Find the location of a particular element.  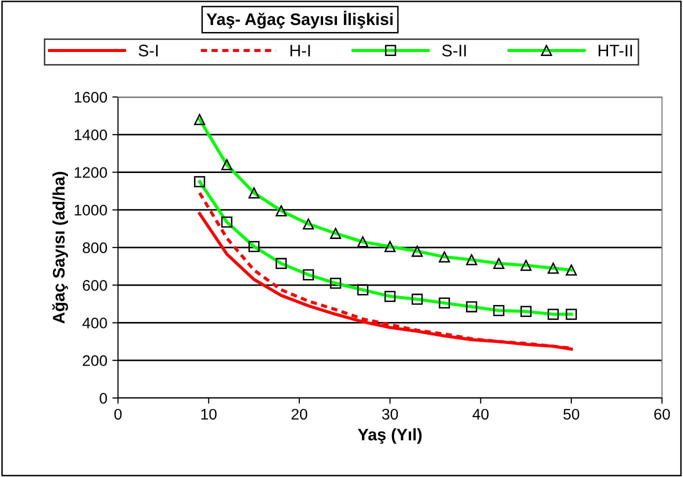

y-axis-title: Ağaç Sayısı (ad/ha) is located at coordinates (60, 248).